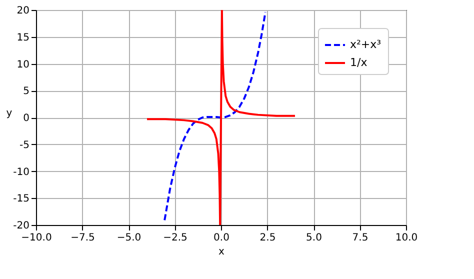 Image resolution: width=474 pixels, height=279 pixels. What do you see at coordinates (129, 238) in the screenshot?
I see `x-tick-label: −5.0` at bounding box center [129, 238].